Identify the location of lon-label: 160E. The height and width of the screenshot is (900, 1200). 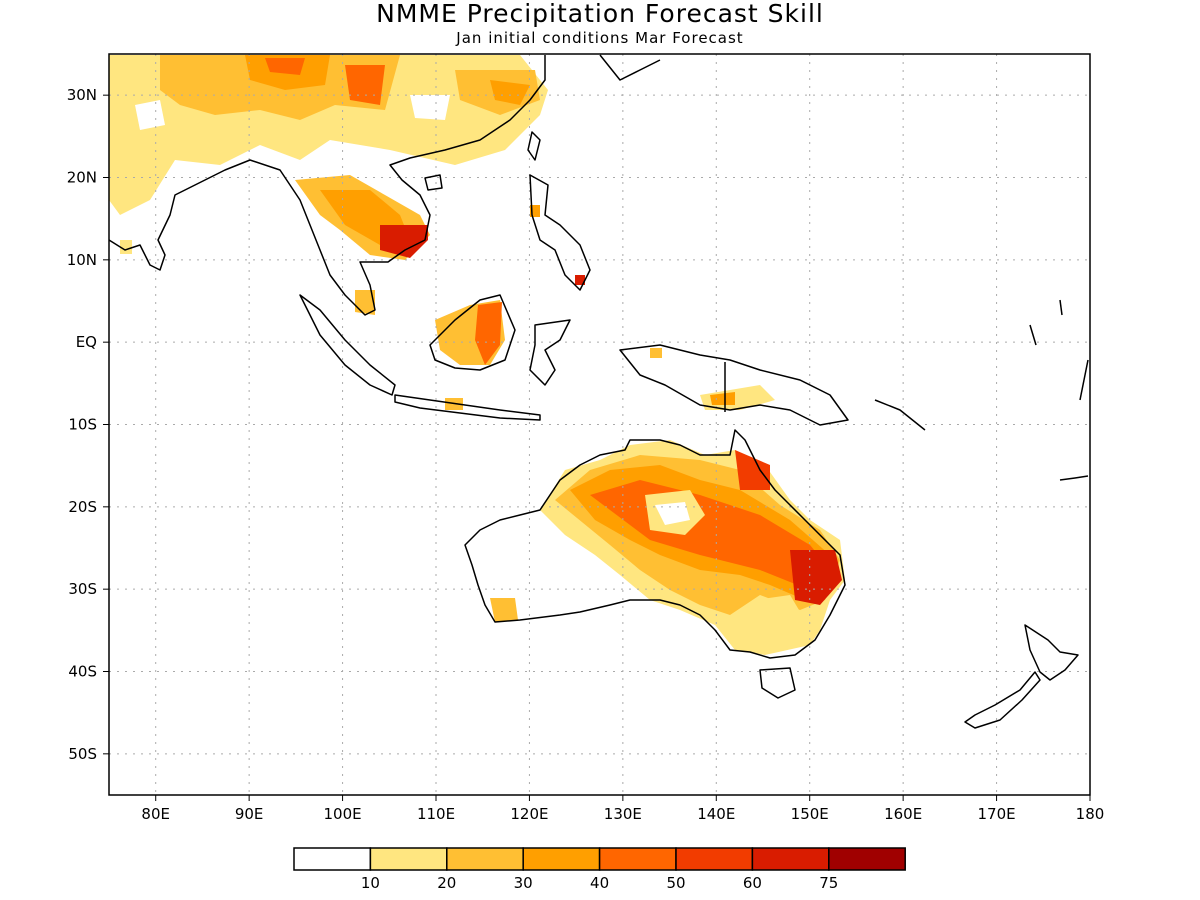
(903, 814).